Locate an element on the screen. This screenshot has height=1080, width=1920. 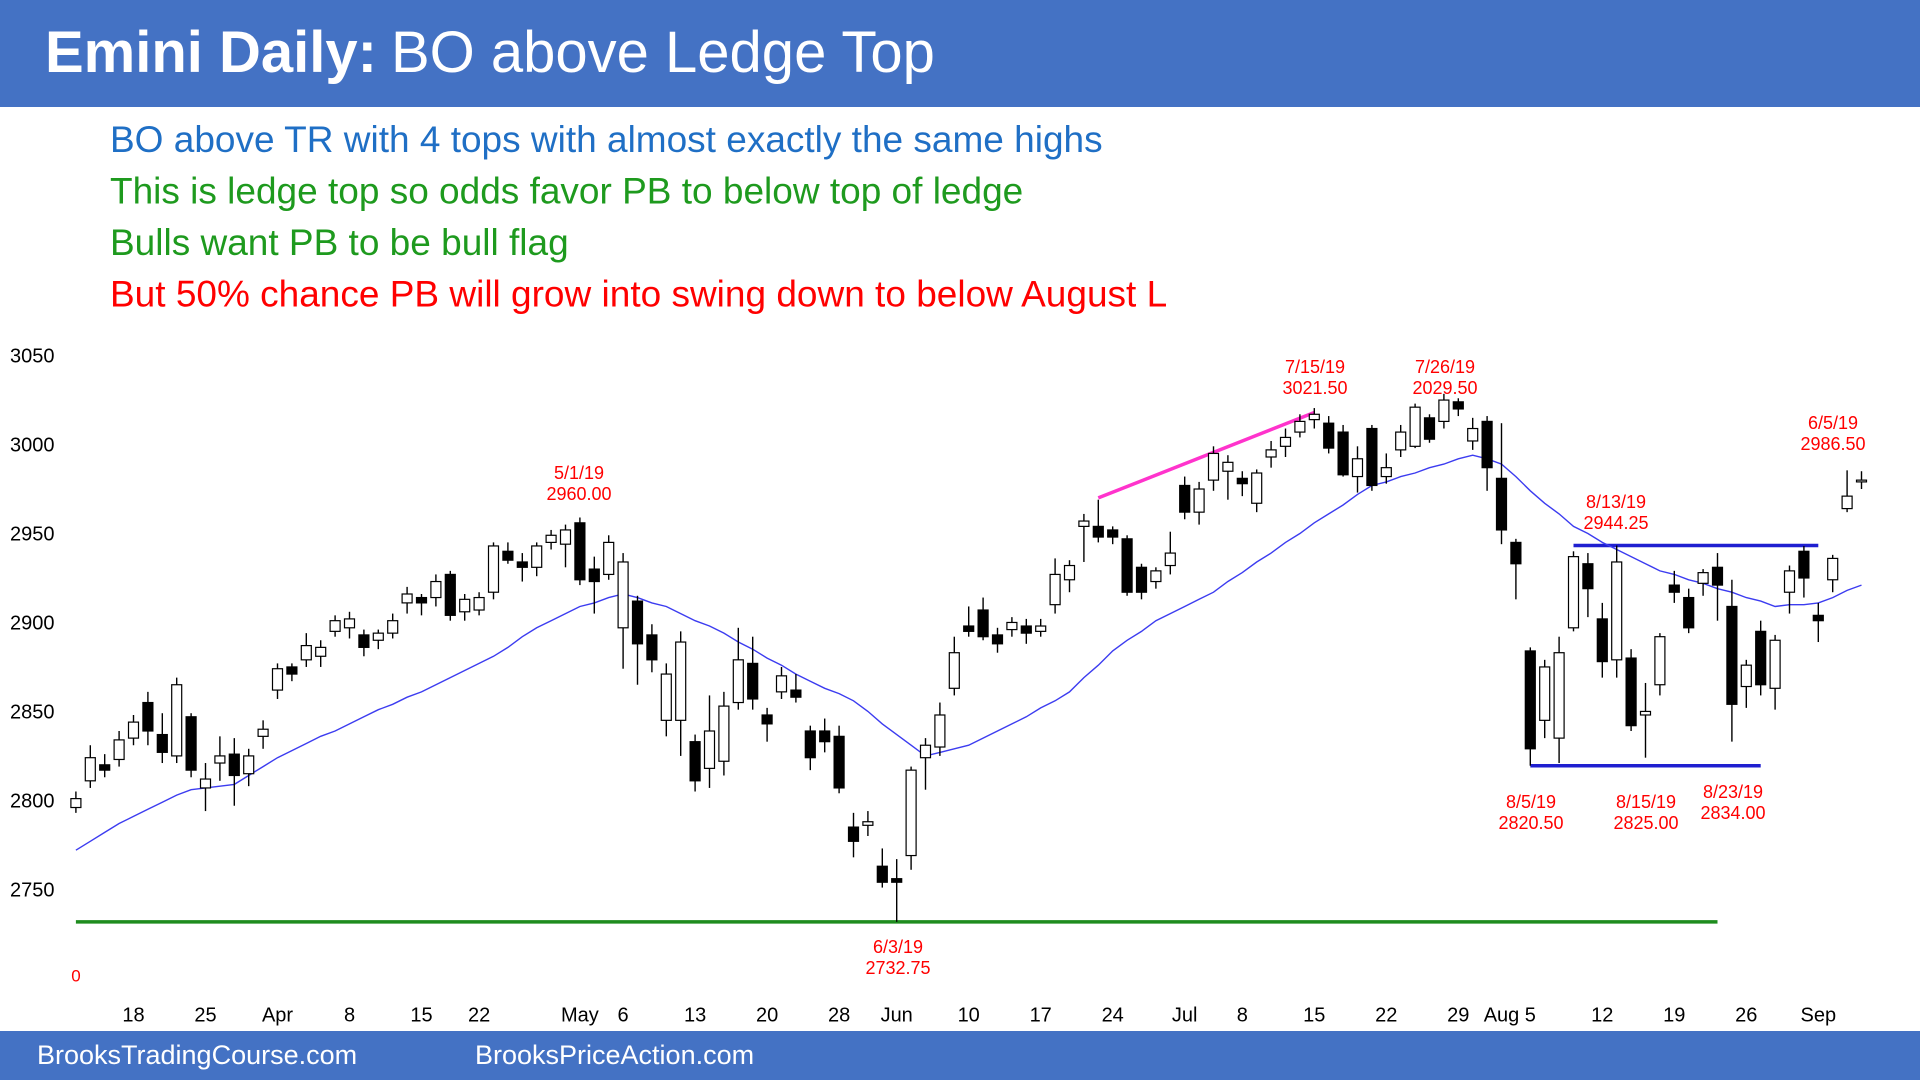
x-tick-label: 13 is located at coordinates (695, 1015).